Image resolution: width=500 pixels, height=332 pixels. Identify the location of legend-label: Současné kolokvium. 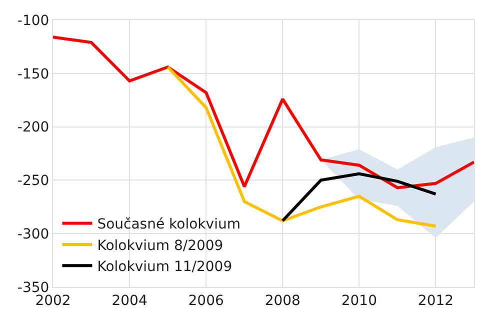
(168, 224).